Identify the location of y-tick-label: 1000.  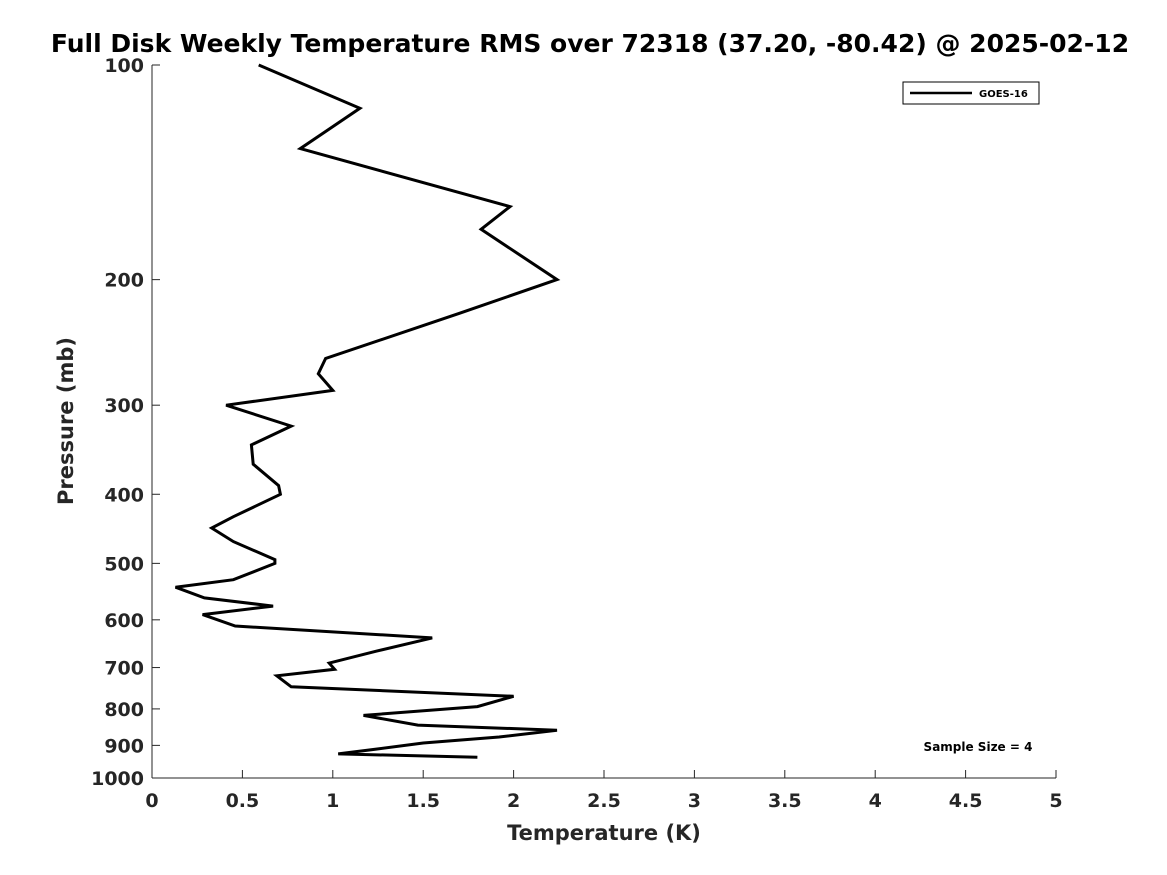
(117, 779).